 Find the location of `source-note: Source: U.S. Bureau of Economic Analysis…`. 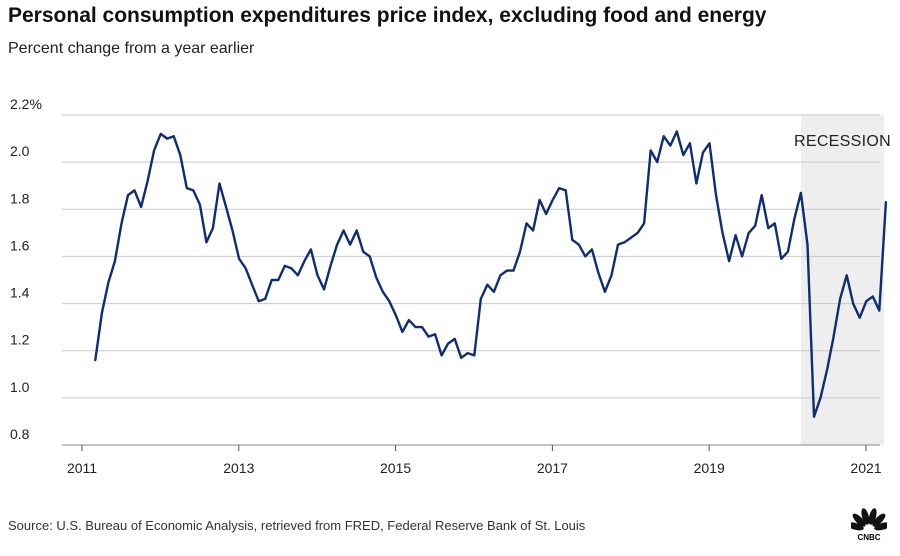

source-note: Source: U.S. Bureau of Economic Analysis… is located at coordinates (297, 525).